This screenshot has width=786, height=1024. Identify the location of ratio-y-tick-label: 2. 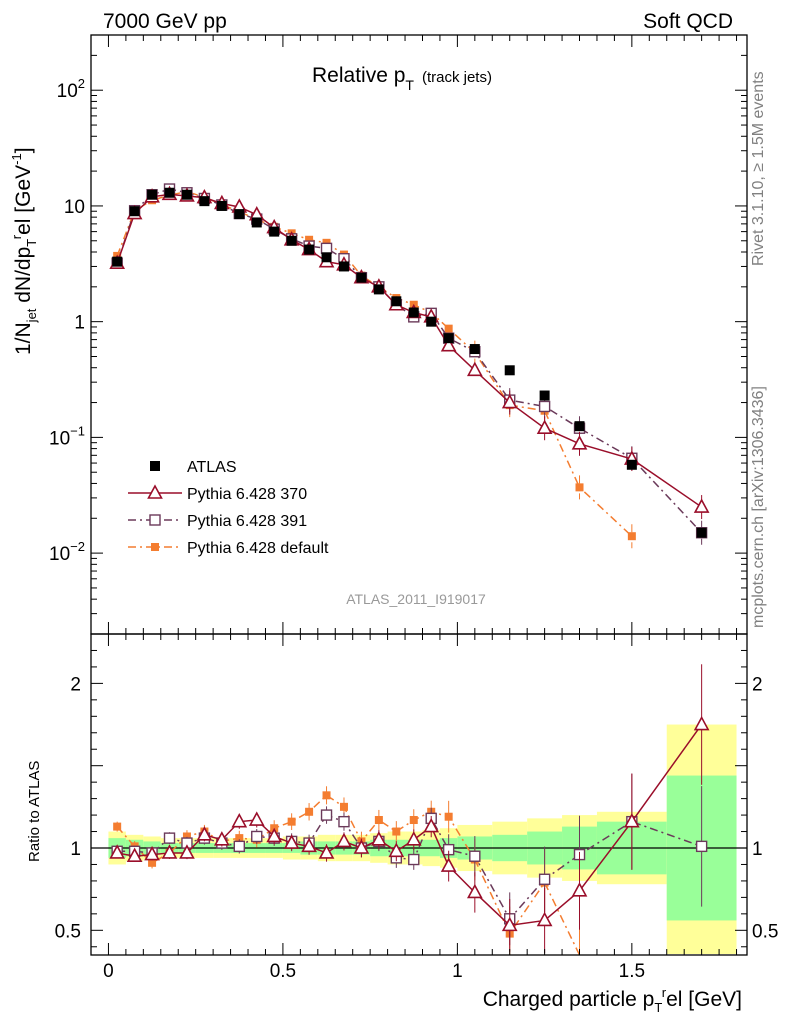
(75, 684).